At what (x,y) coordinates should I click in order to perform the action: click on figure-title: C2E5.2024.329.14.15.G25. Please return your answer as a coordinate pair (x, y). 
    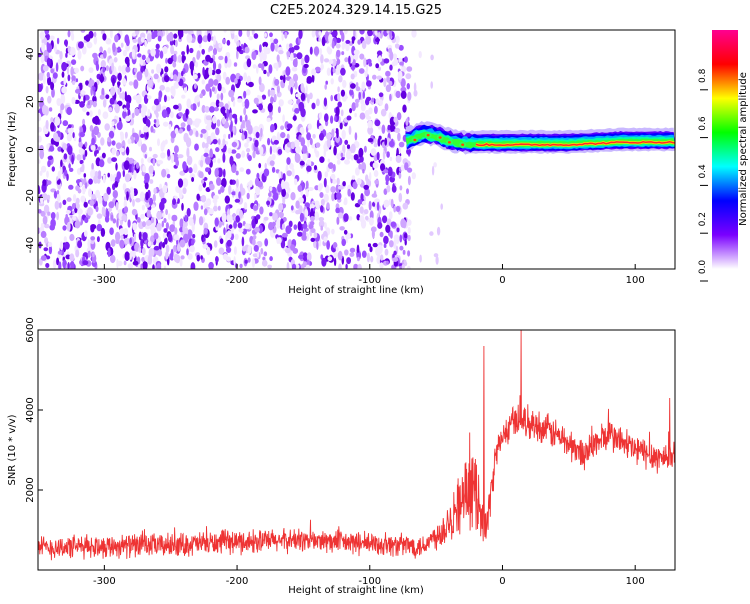
    Looking at the image, I should click on (356, 10).